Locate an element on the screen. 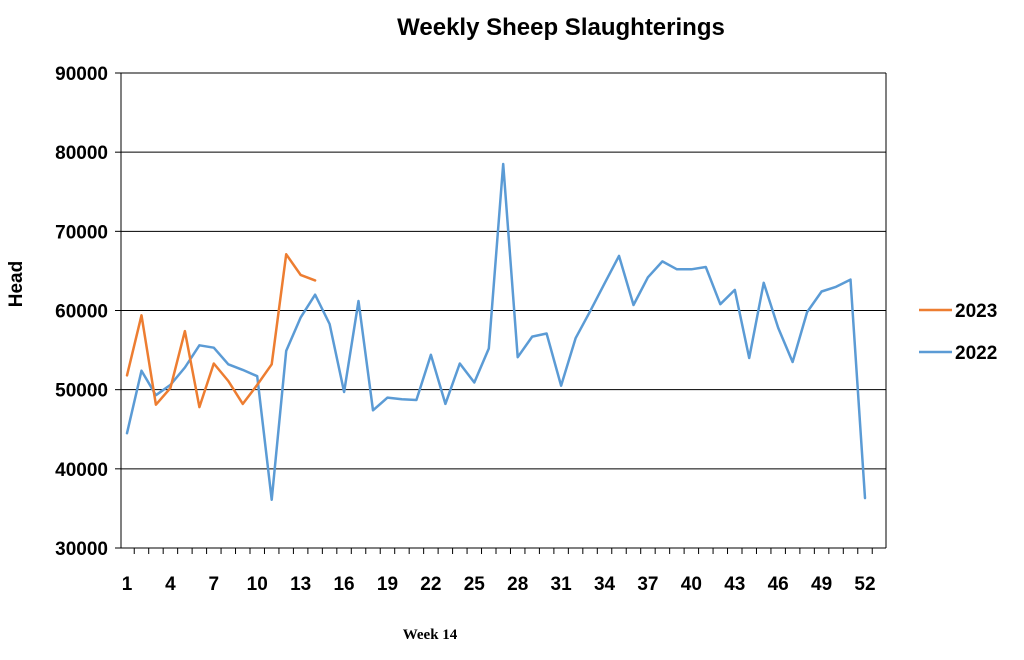  x-tick-label: 10 is located at coordinates (257, 584).